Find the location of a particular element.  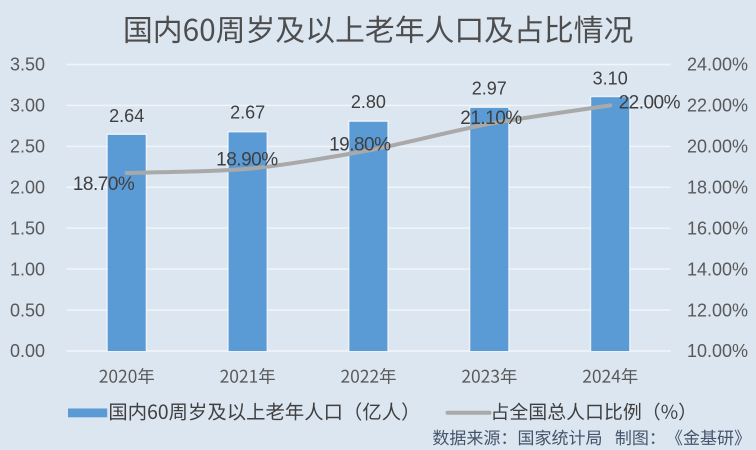

svg-text: 14.00% is located at coordinates (717, 269).